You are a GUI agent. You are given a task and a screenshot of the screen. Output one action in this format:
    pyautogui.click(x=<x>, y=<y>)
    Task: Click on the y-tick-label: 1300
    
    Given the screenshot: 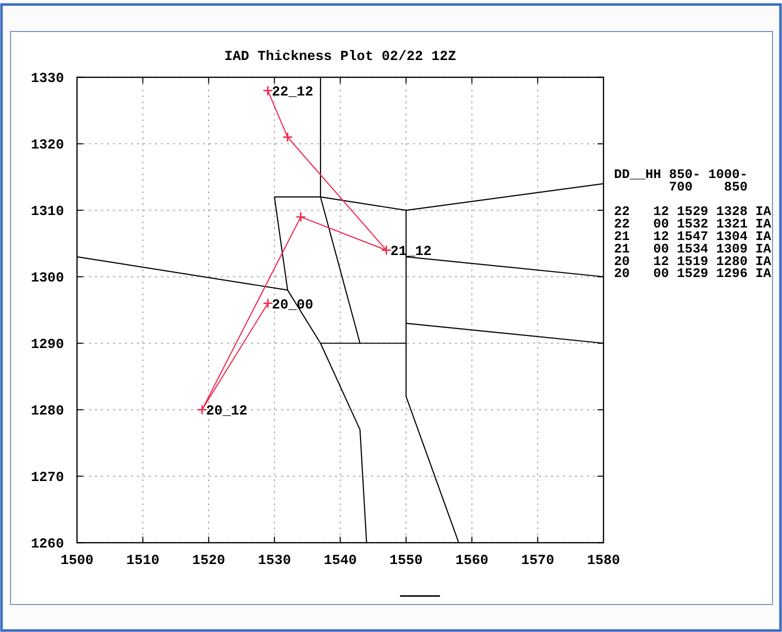 What is the action you would take?
    pyautogui.click(x=47, y=279)
    